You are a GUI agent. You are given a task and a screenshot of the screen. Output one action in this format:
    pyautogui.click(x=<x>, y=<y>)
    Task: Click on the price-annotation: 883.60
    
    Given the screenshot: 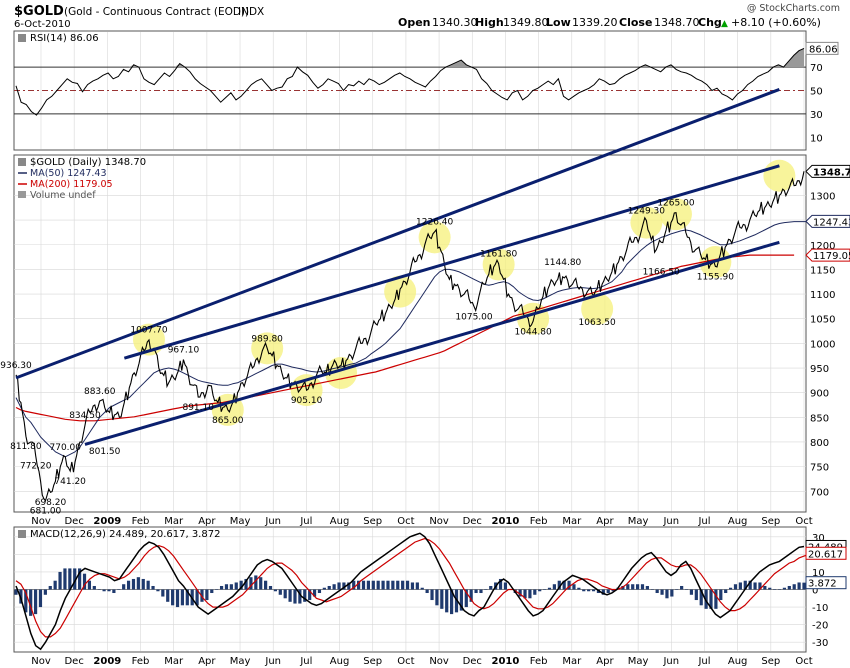 What is the action you would take?
    pyautogui.click(x=100, y=392)
    